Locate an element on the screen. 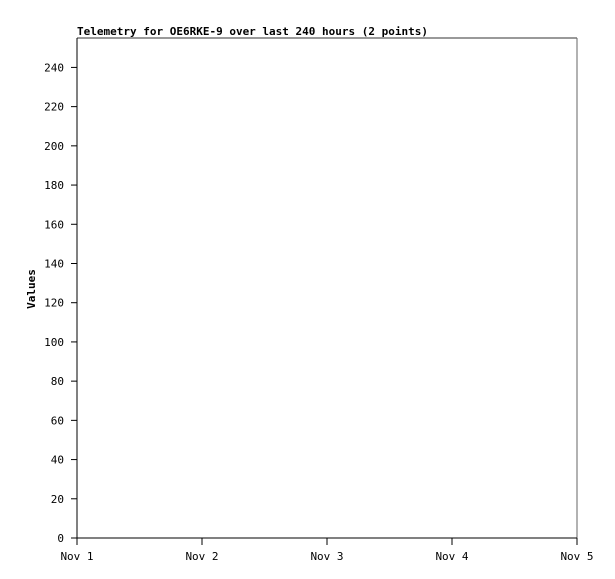 This screenshot has height=579, width=615. y-tick-label: 120 is located at coordinates (54, 303).